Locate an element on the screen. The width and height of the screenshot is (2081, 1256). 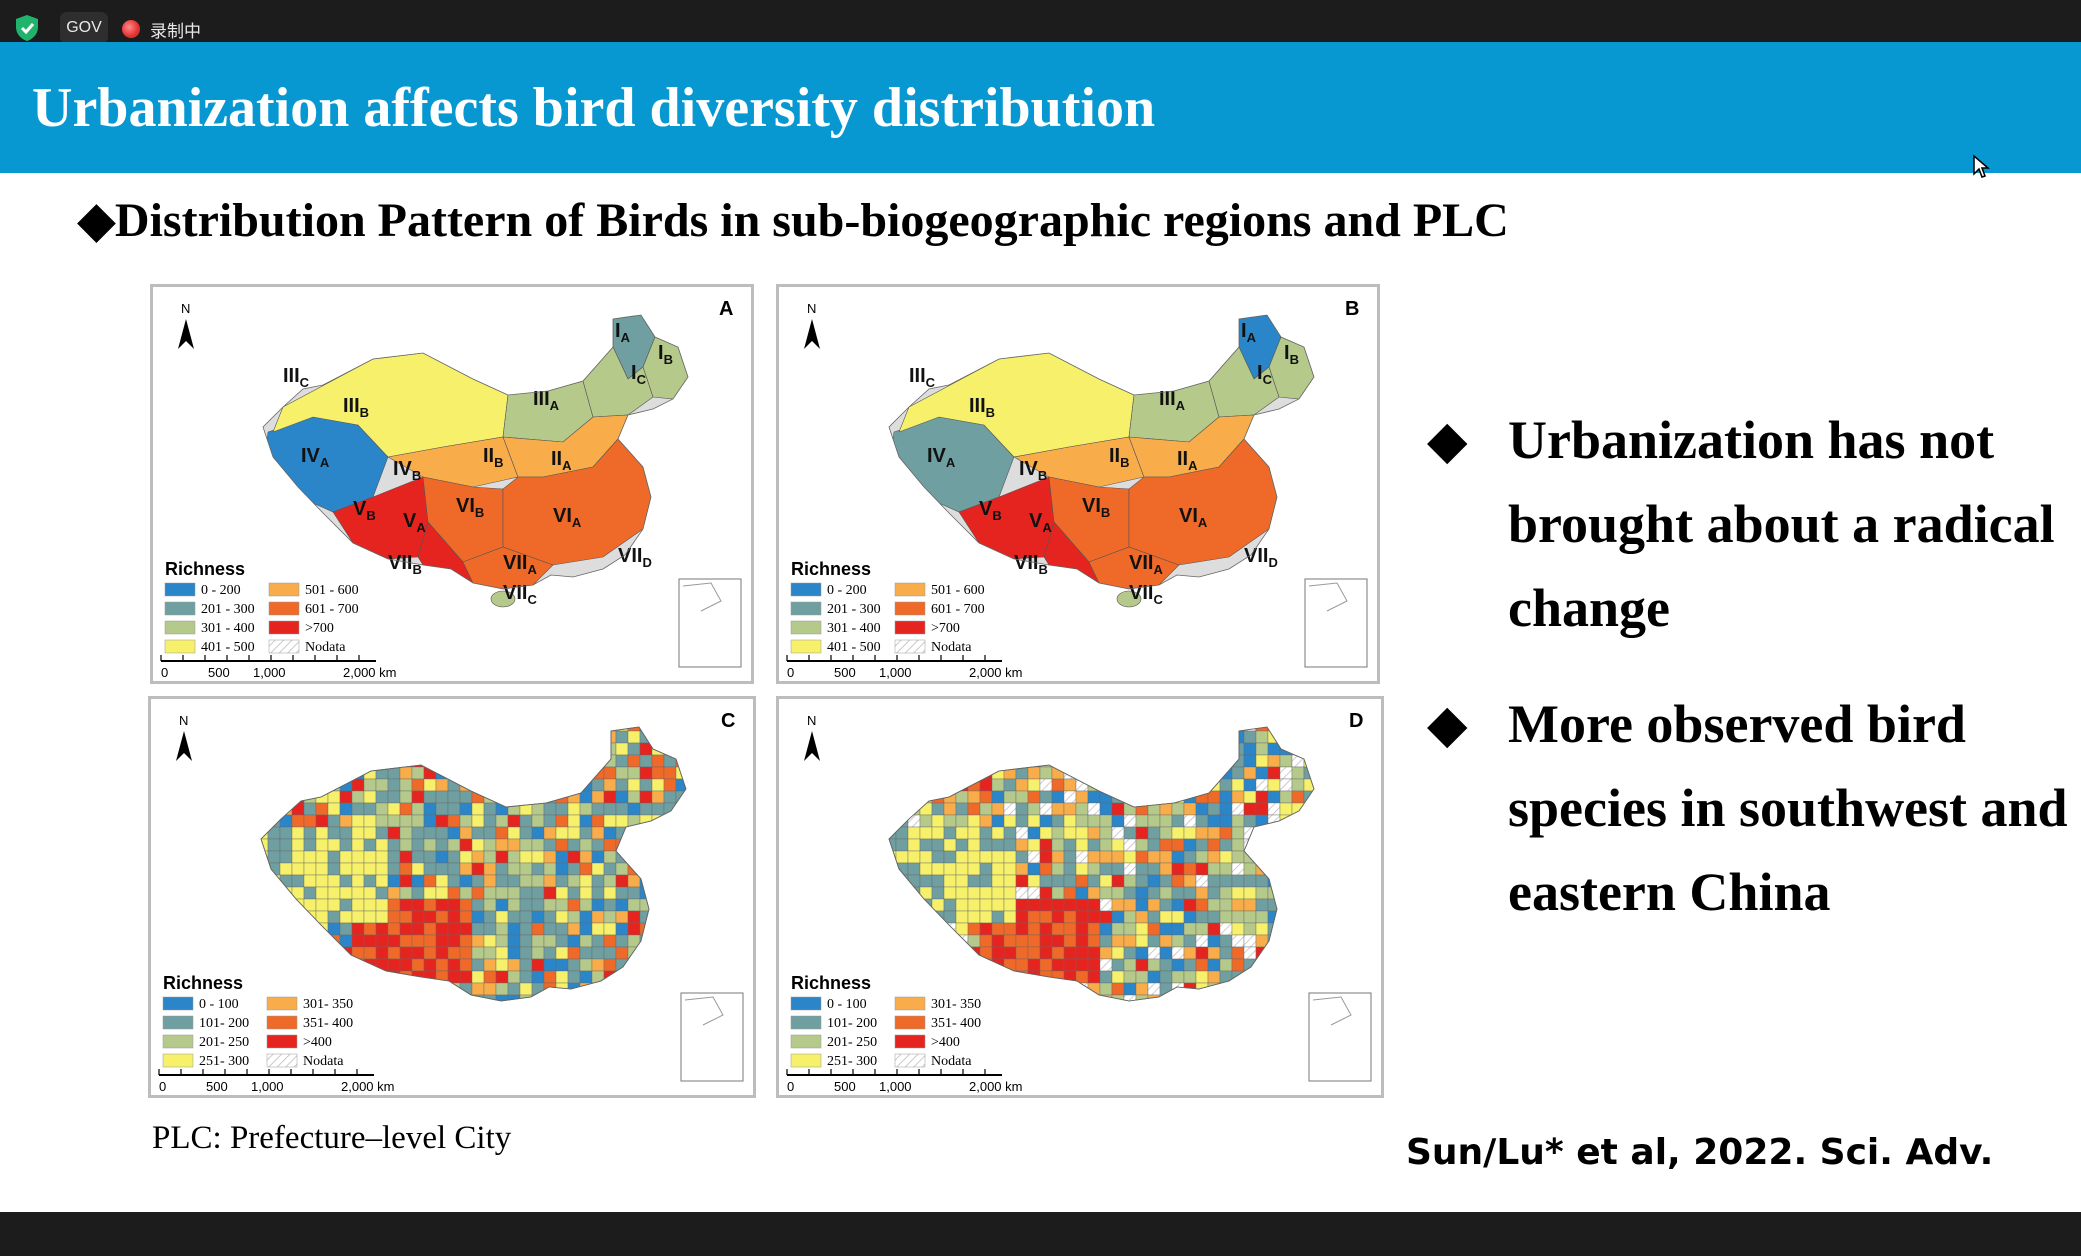
recording-indicator: 录制中 is located at coordinates (161, 29).